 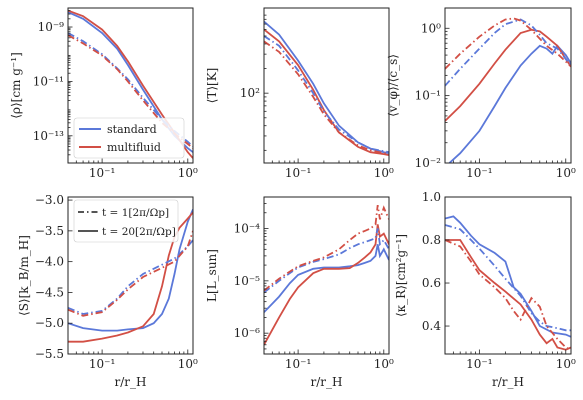 What do you see at coordinates (48, 81) in the screenshot?
I see `y-tick-label: 10⁻¹¹` at bounding box center [48, 81].